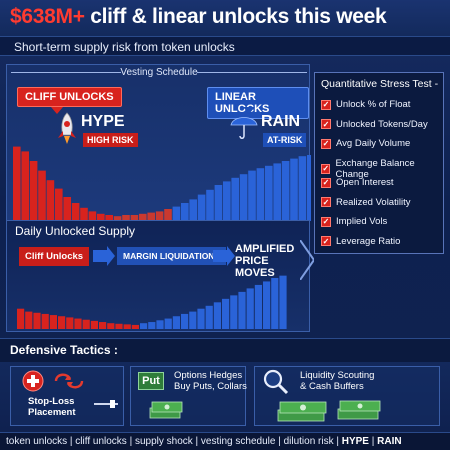 This screenshot has width=450, height=450. I want to click on cliff-token-name: HYPE, so click(103, 121).